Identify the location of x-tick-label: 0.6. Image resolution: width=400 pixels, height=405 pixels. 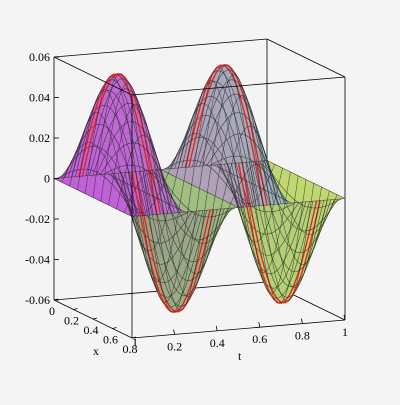
(110, 340).